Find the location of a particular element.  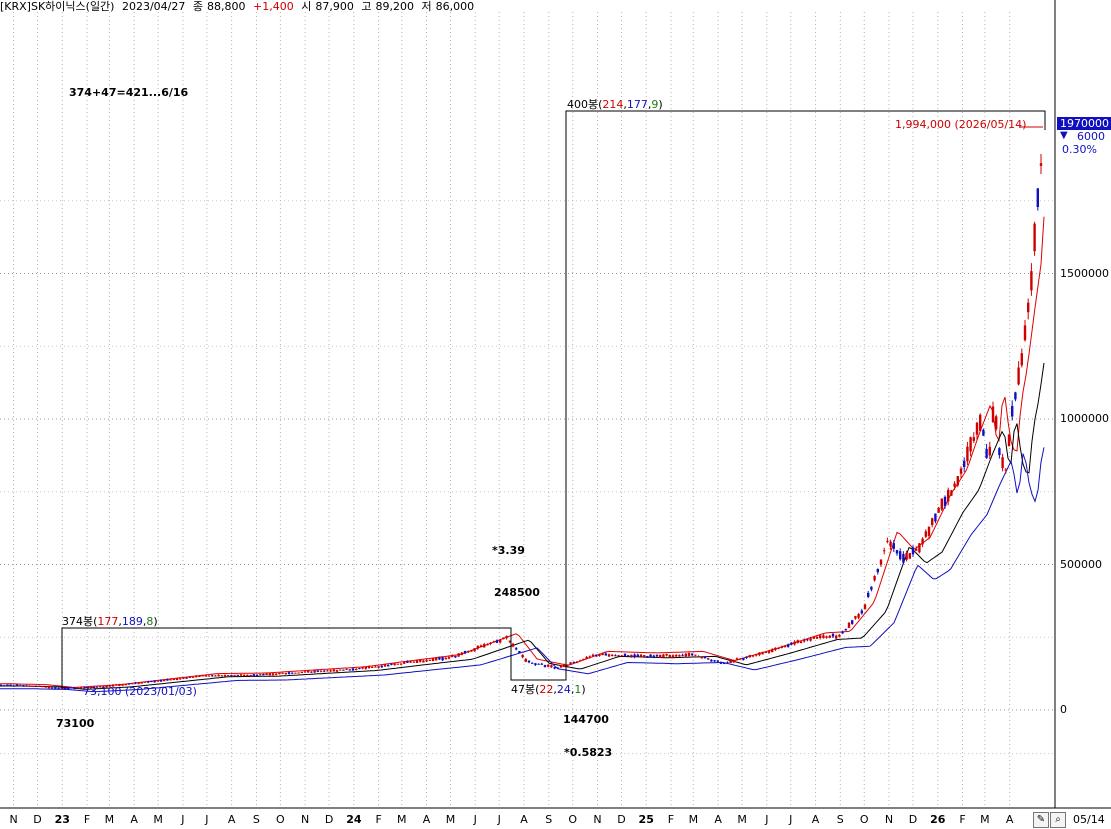

change-value: +1,400 is located at coordinates (273, 6).